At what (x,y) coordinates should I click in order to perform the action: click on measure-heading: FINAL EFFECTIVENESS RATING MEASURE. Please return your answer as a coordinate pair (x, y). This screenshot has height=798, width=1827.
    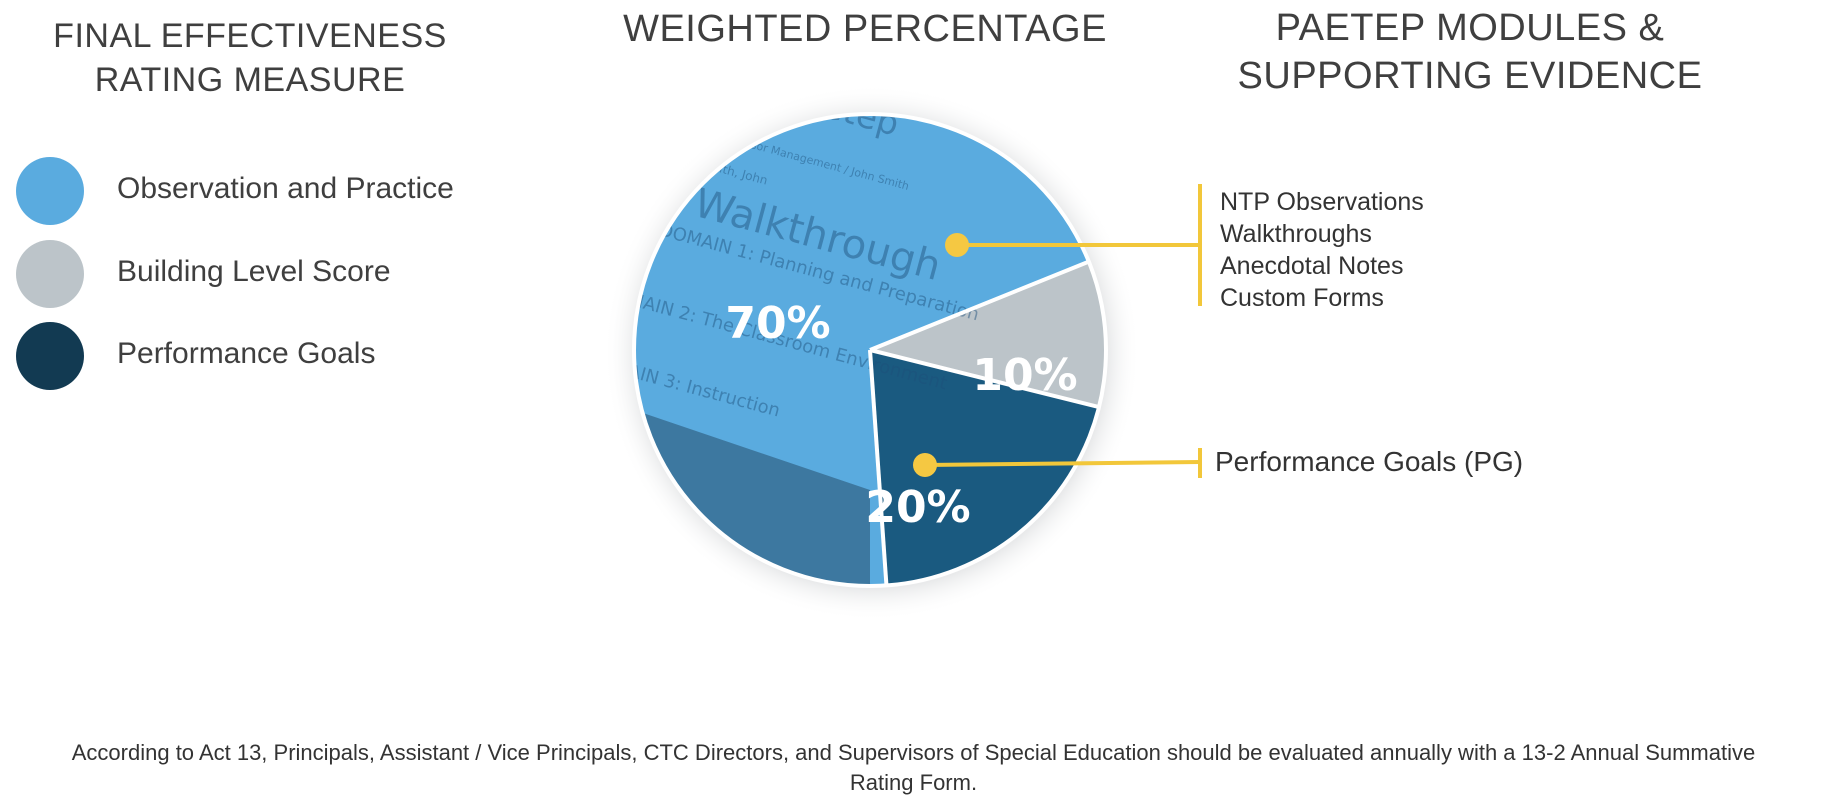
    Looking at the image, I should click on (250, 58).